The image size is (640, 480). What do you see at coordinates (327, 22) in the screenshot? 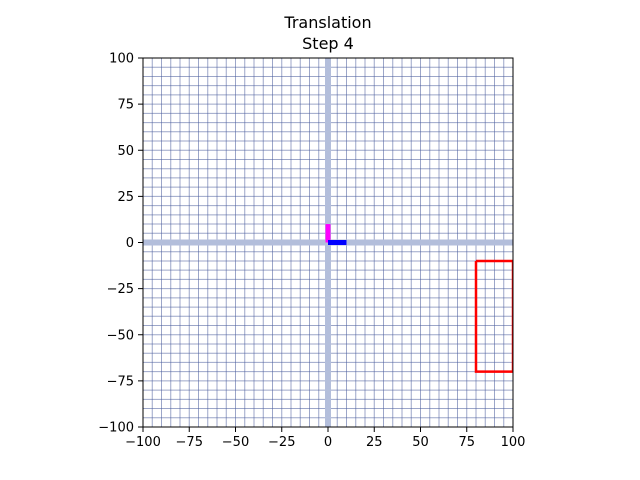
I see `chart-title: Translation` at bounding box center [327, 22].